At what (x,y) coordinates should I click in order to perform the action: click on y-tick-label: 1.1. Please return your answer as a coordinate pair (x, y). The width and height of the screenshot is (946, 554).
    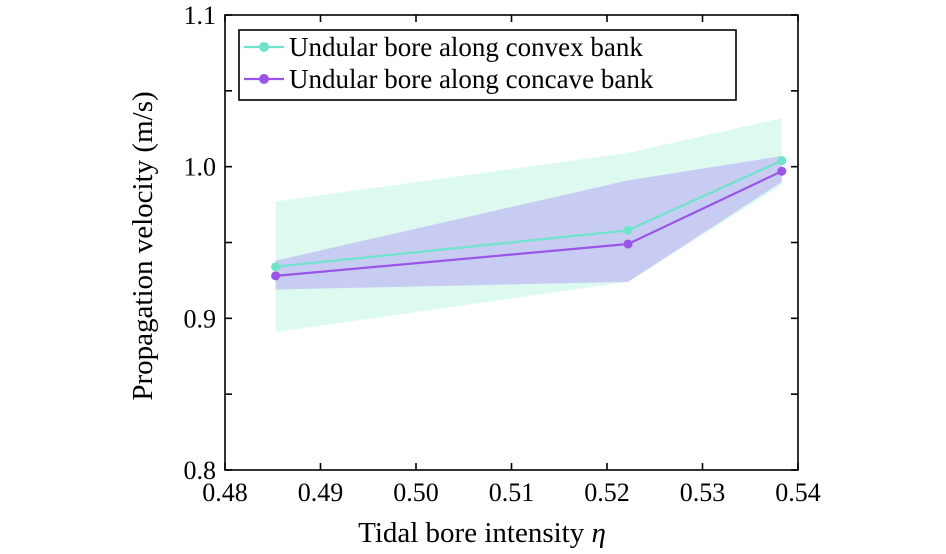
    Looking at the image, I should click on (200, 15).